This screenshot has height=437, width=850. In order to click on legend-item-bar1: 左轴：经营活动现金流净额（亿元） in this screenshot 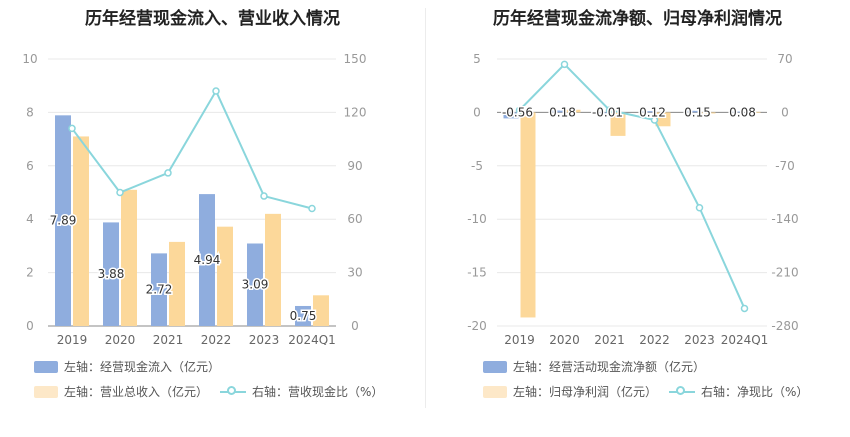, I will do `click(594, 366)`.